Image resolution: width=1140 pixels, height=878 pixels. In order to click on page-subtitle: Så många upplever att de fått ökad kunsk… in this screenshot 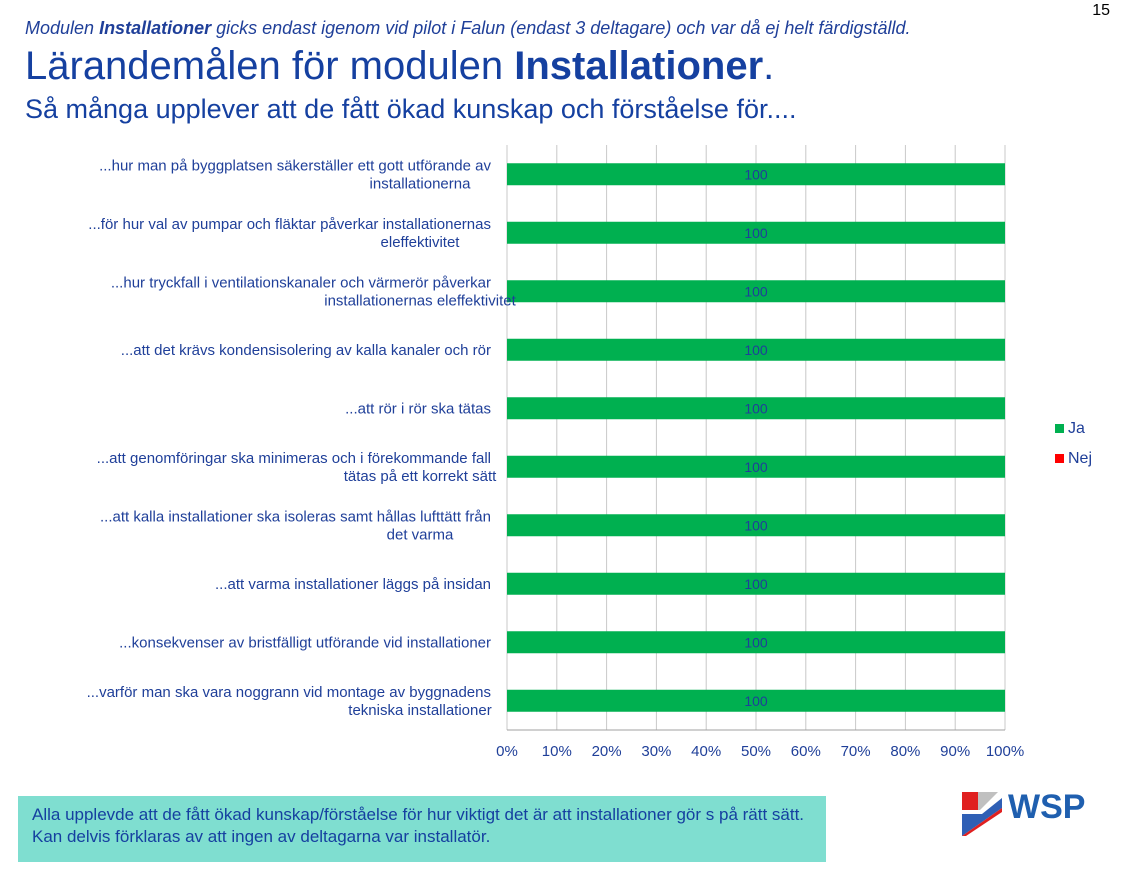, I will do `click(411, 109)`.